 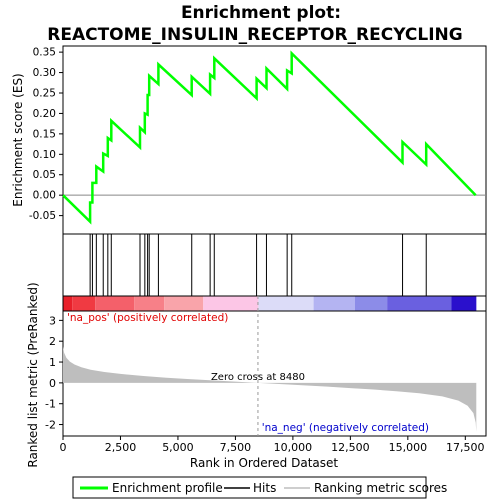 What do you see at coordinates (33, 374) in the screenshot?
I see `metric-y-axis-label: Ranked list metric (PreRanked)` at bounding box center [33, 374].